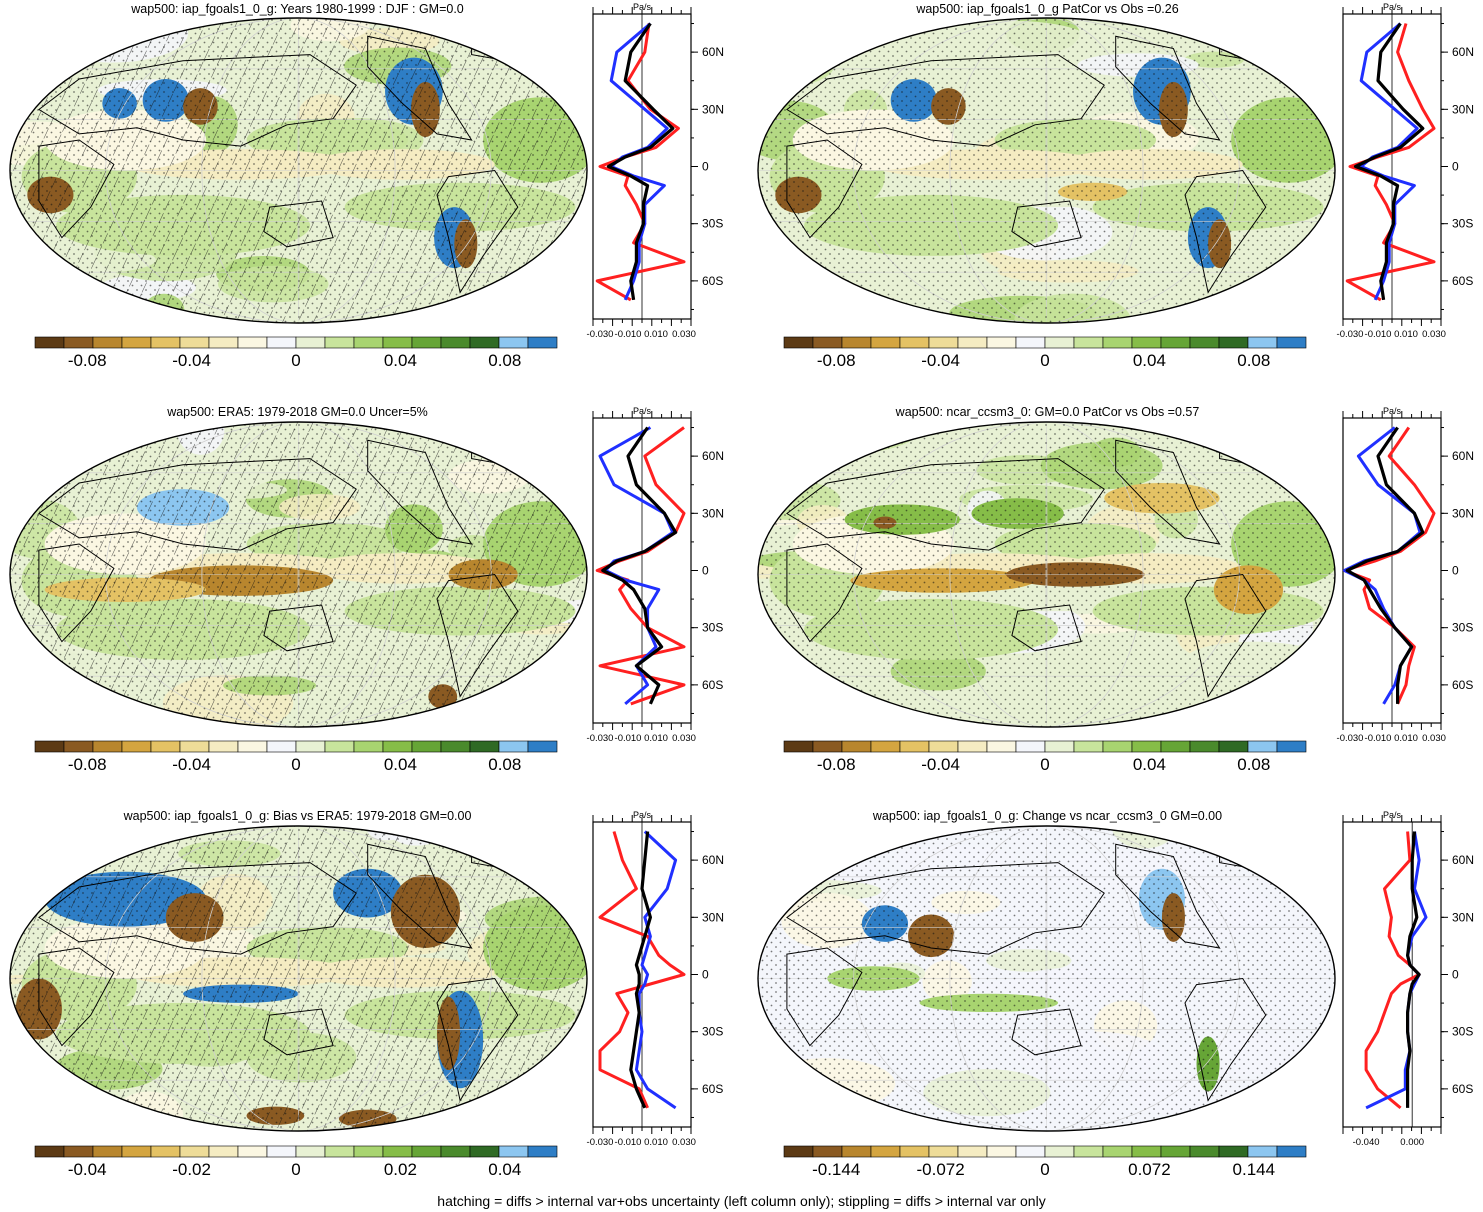  I want to click on zonal-profile-2: Pa/s 60N 30N 0 30S 60S -0.030 -0.010 0.010 0.030, so click(1405, 171).